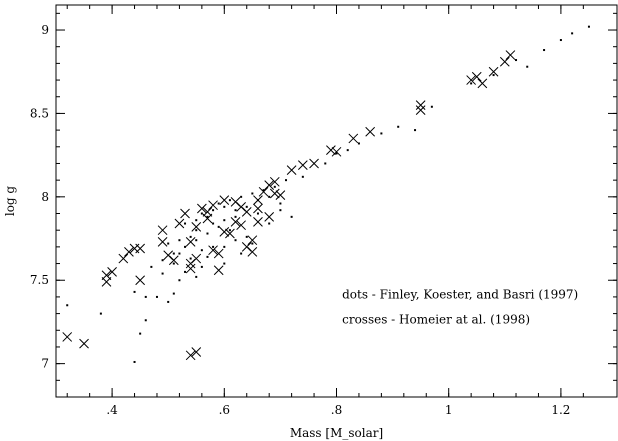 This screenshot has width=618, height=441. Describe the element at coordinates (336, 433) in the screenshot. I see `x-axis-label: Mass [M_solar]` at that location.